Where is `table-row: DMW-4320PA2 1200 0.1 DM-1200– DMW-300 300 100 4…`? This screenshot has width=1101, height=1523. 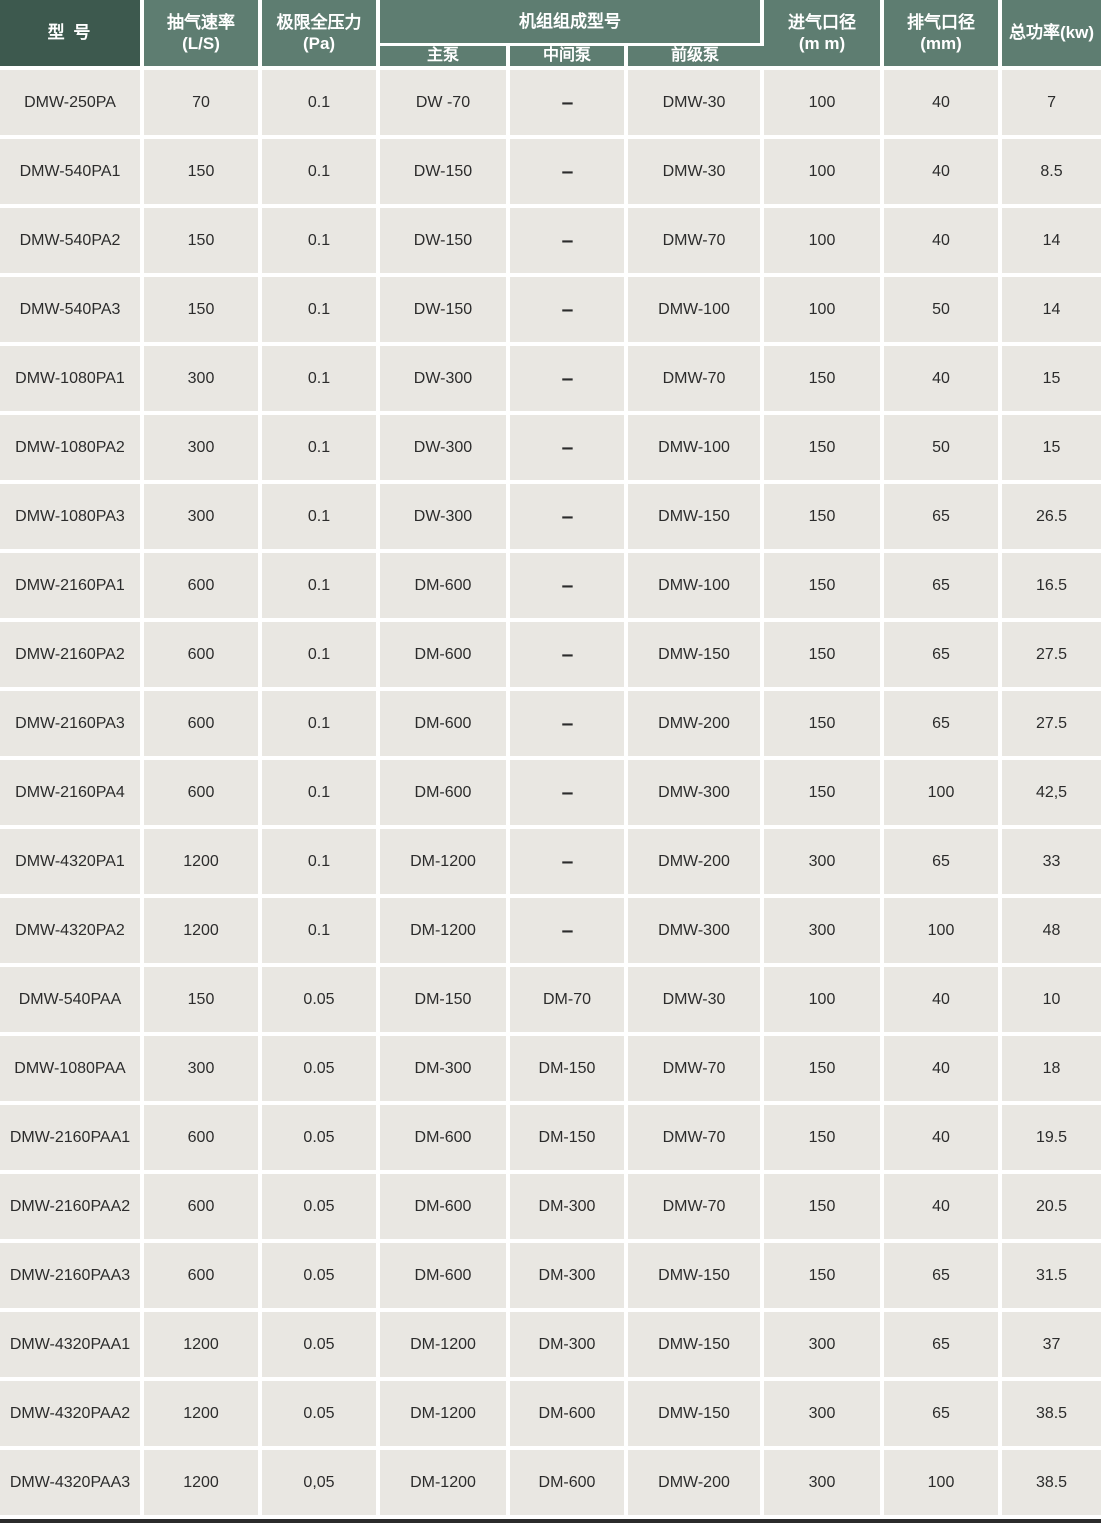 table-row: DMW-4320PA2 1200 0.1 DM-1200– DMW-300 300 100 4… is located at coordinates (550, 931).